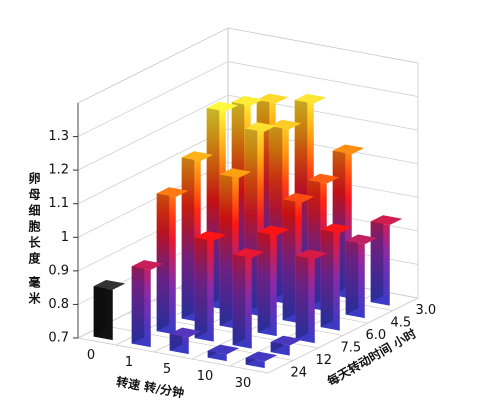 This screenshot has height=414, width=478. I want to click on y-tick-label: 7.5, so click(351, 347).